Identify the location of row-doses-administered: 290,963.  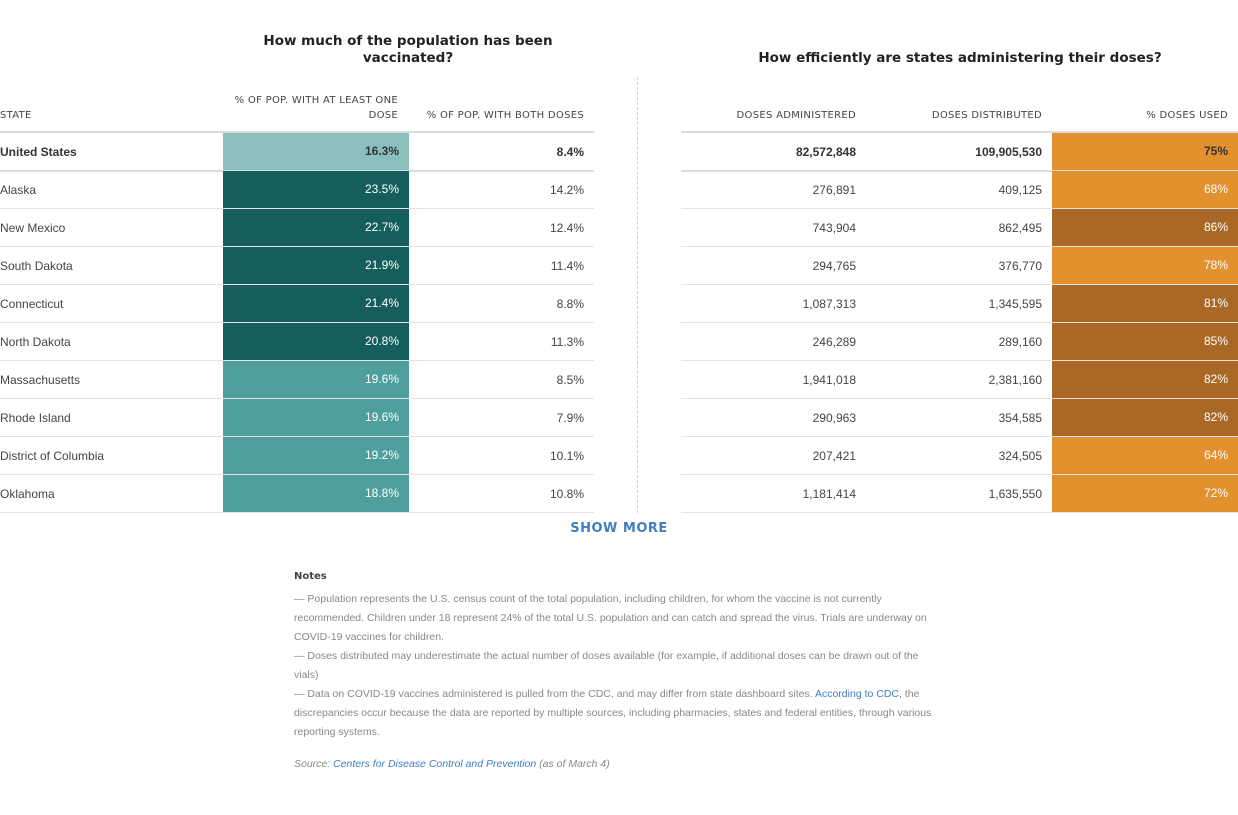
(834, 418).